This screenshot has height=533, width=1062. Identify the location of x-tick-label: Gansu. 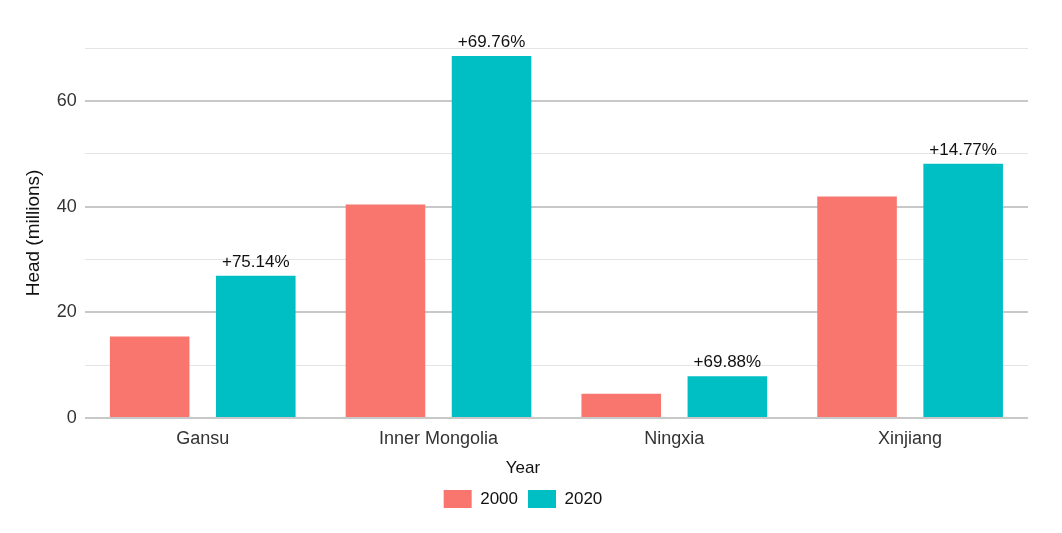
(203, 437).